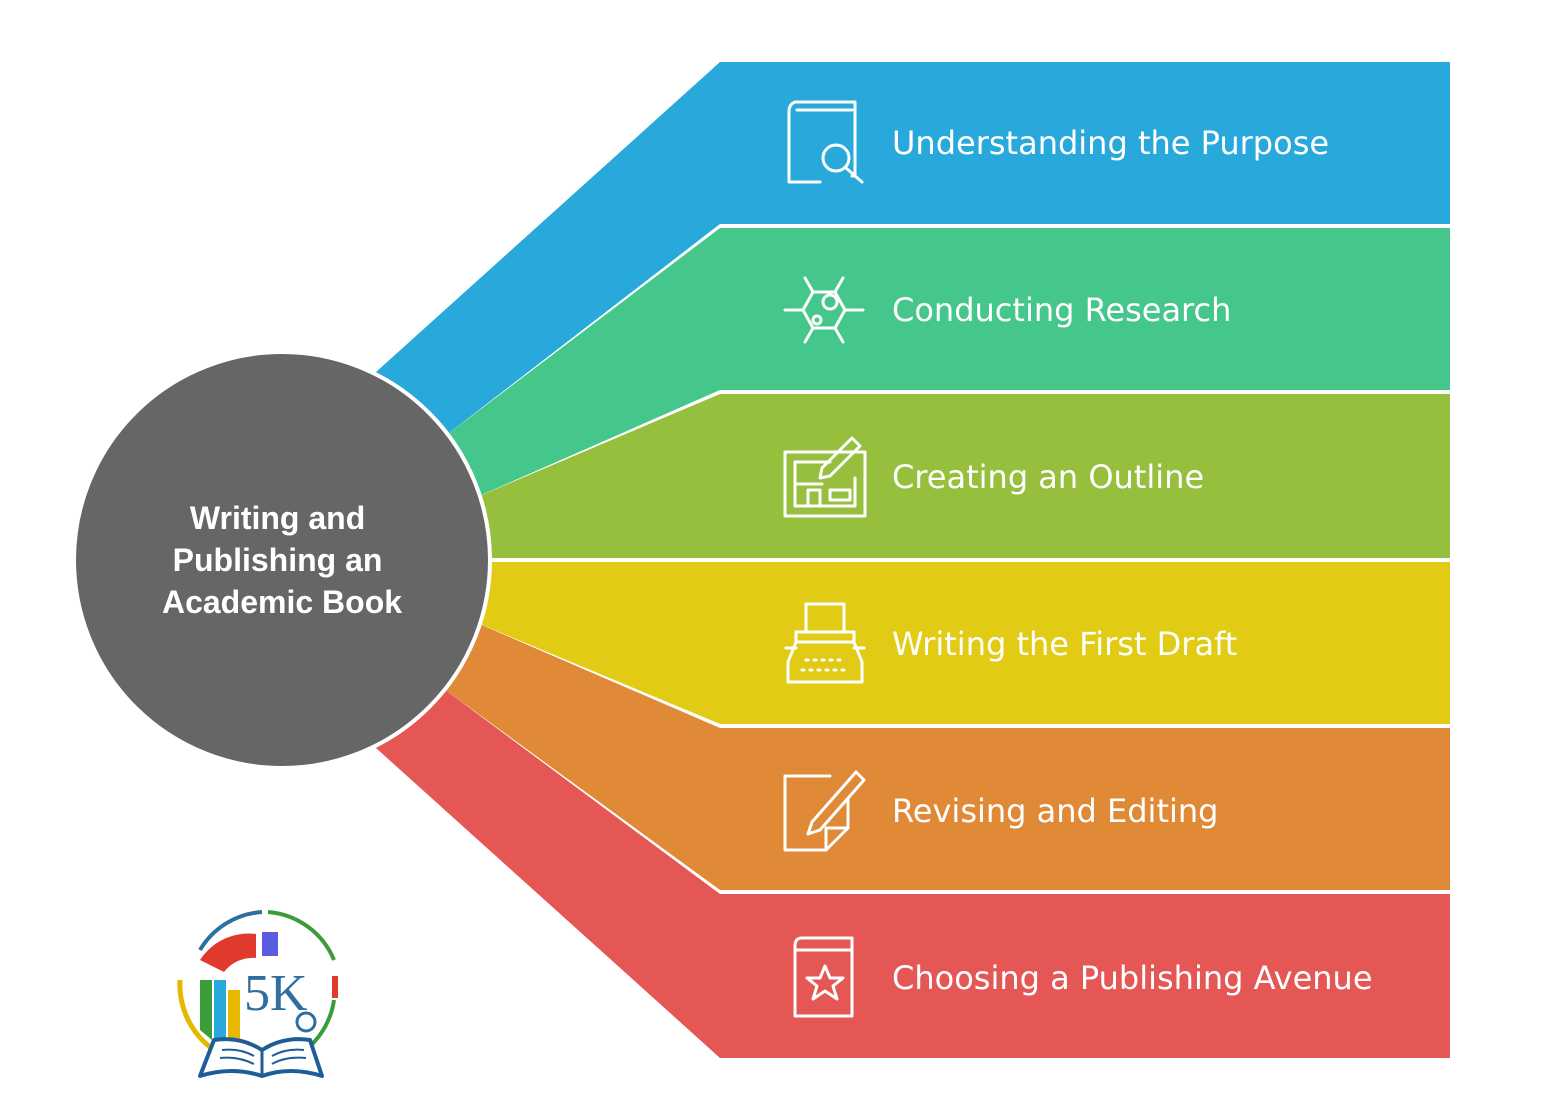 This screenshot has width=1566, height=1118. Describe the element at coordinates (276, 993) in the screenshot. I see `logo-text: 5K` at that location.